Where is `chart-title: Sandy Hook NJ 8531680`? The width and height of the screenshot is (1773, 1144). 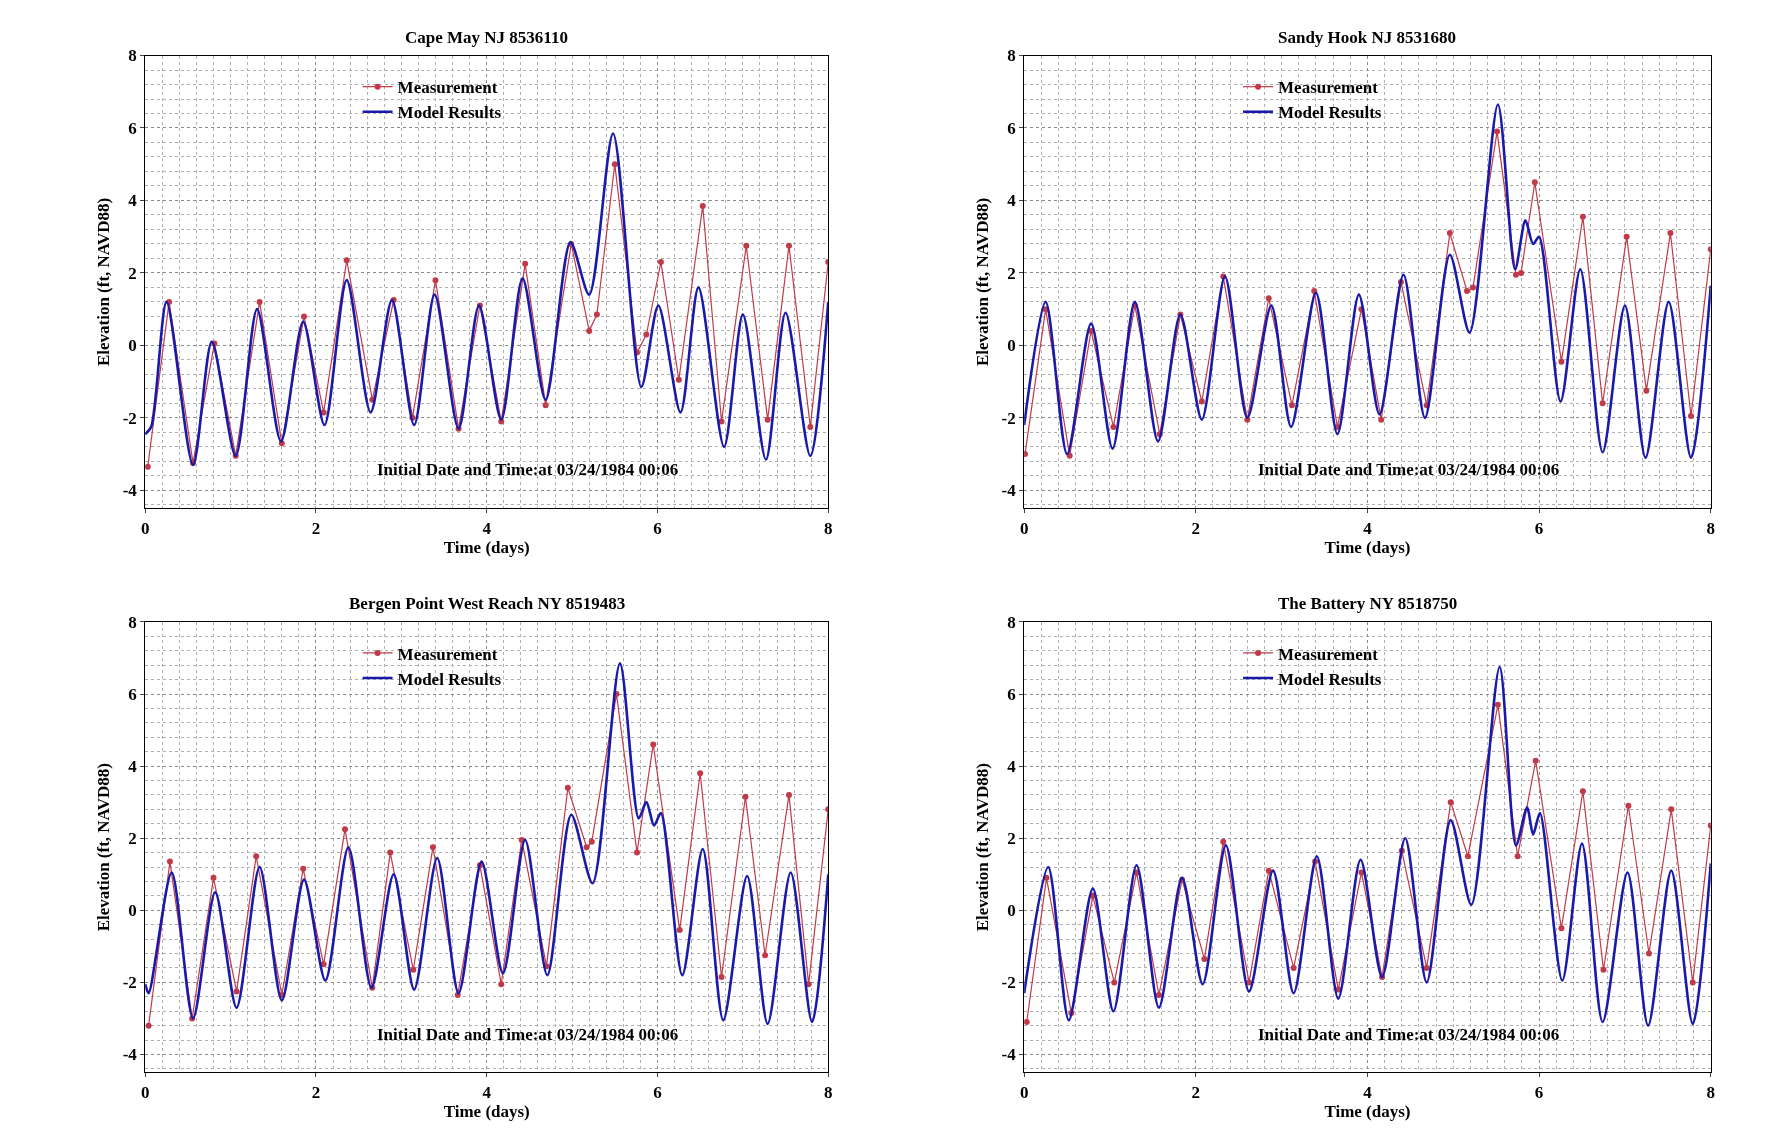 chart-title: Sandy Hook NJ 8531680 is located at coordinates (1367, 37).